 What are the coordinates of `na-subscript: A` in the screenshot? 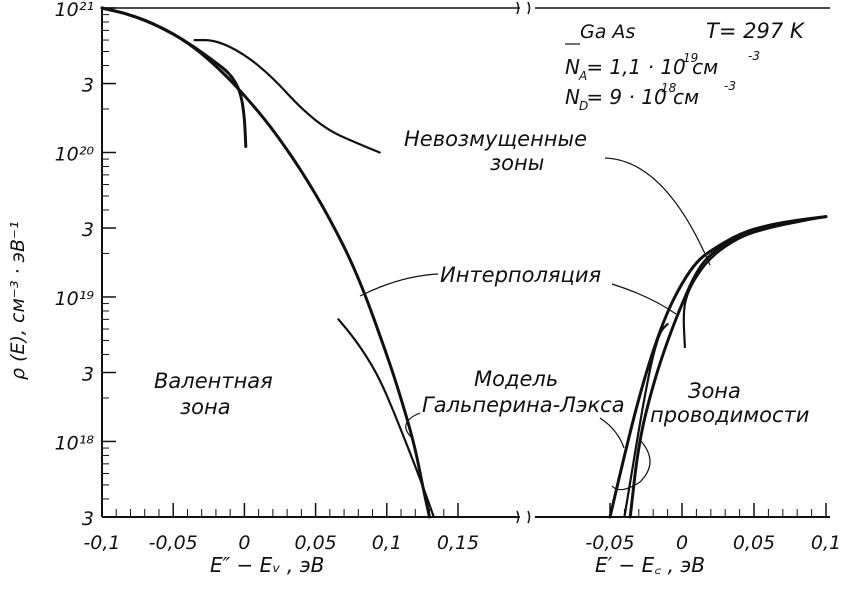 It's located at (582, 76).